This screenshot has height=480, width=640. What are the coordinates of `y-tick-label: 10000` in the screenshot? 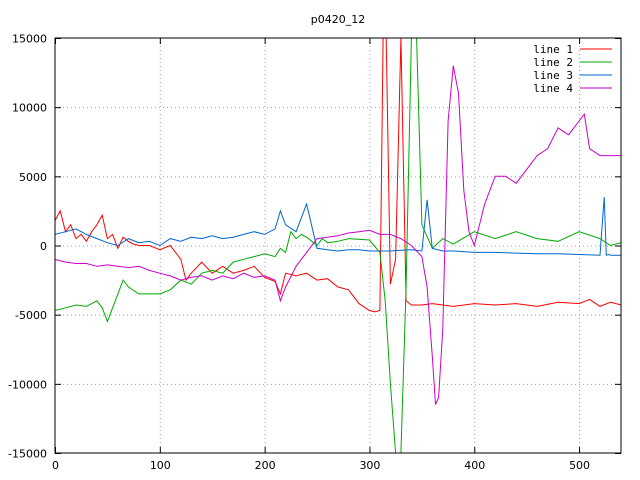 It's located at (29, 108).